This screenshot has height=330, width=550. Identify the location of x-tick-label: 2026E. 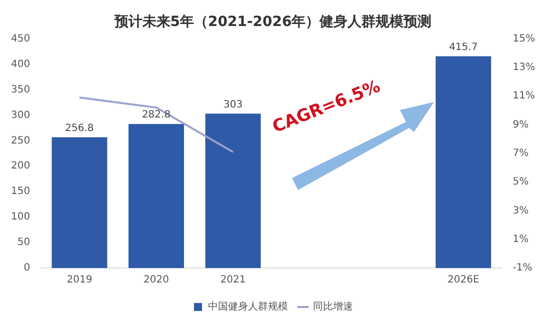
(463, 280).